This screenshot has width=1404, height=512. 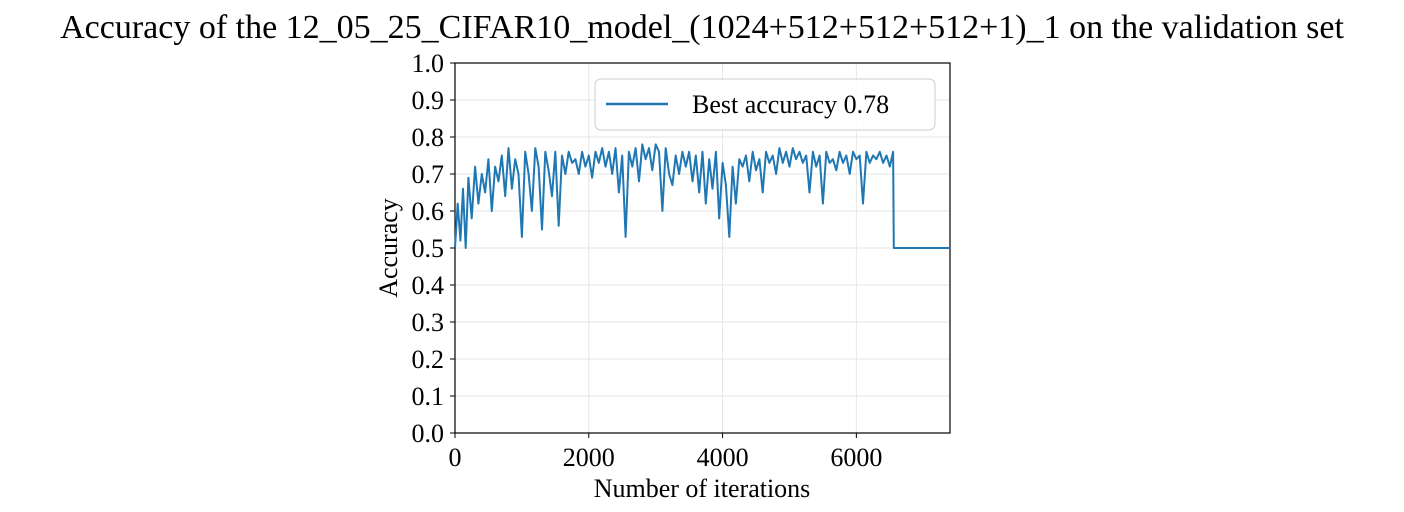 What do you see at coordinates (428, 322) in the screenshot?
I see `y-tick-label: 0.3` at bounding box center [428, 322].